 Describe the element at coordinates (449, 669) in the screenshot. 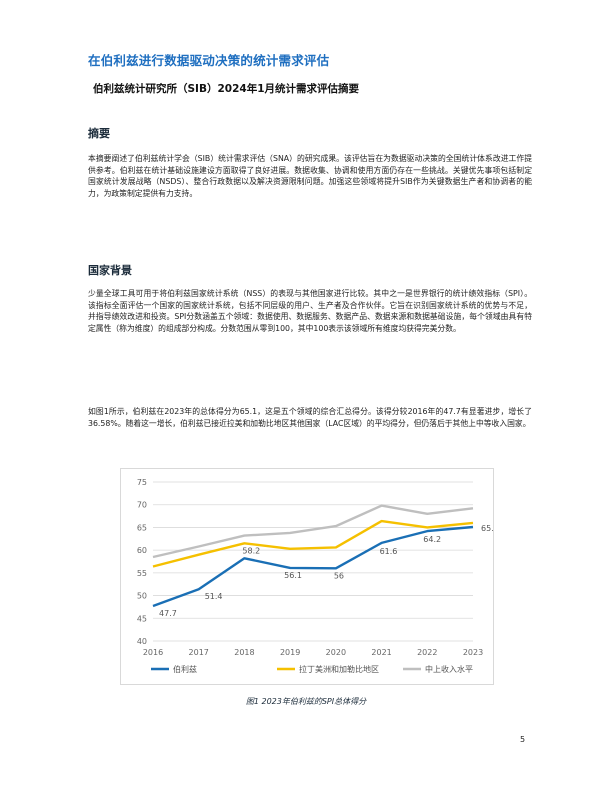

I see `legend-label-2: 中上收入水平` at that location.